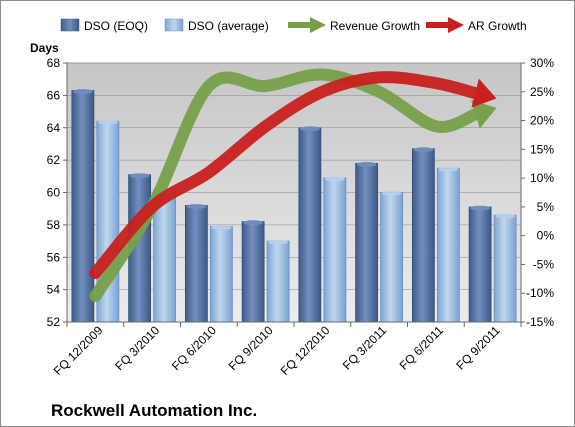 Image resolution: width=575 pixels, height=427 pixels. Describe the element at coordinates (542, 178) in the screenshot. I see `y2-tick-label: 10%` at that location.